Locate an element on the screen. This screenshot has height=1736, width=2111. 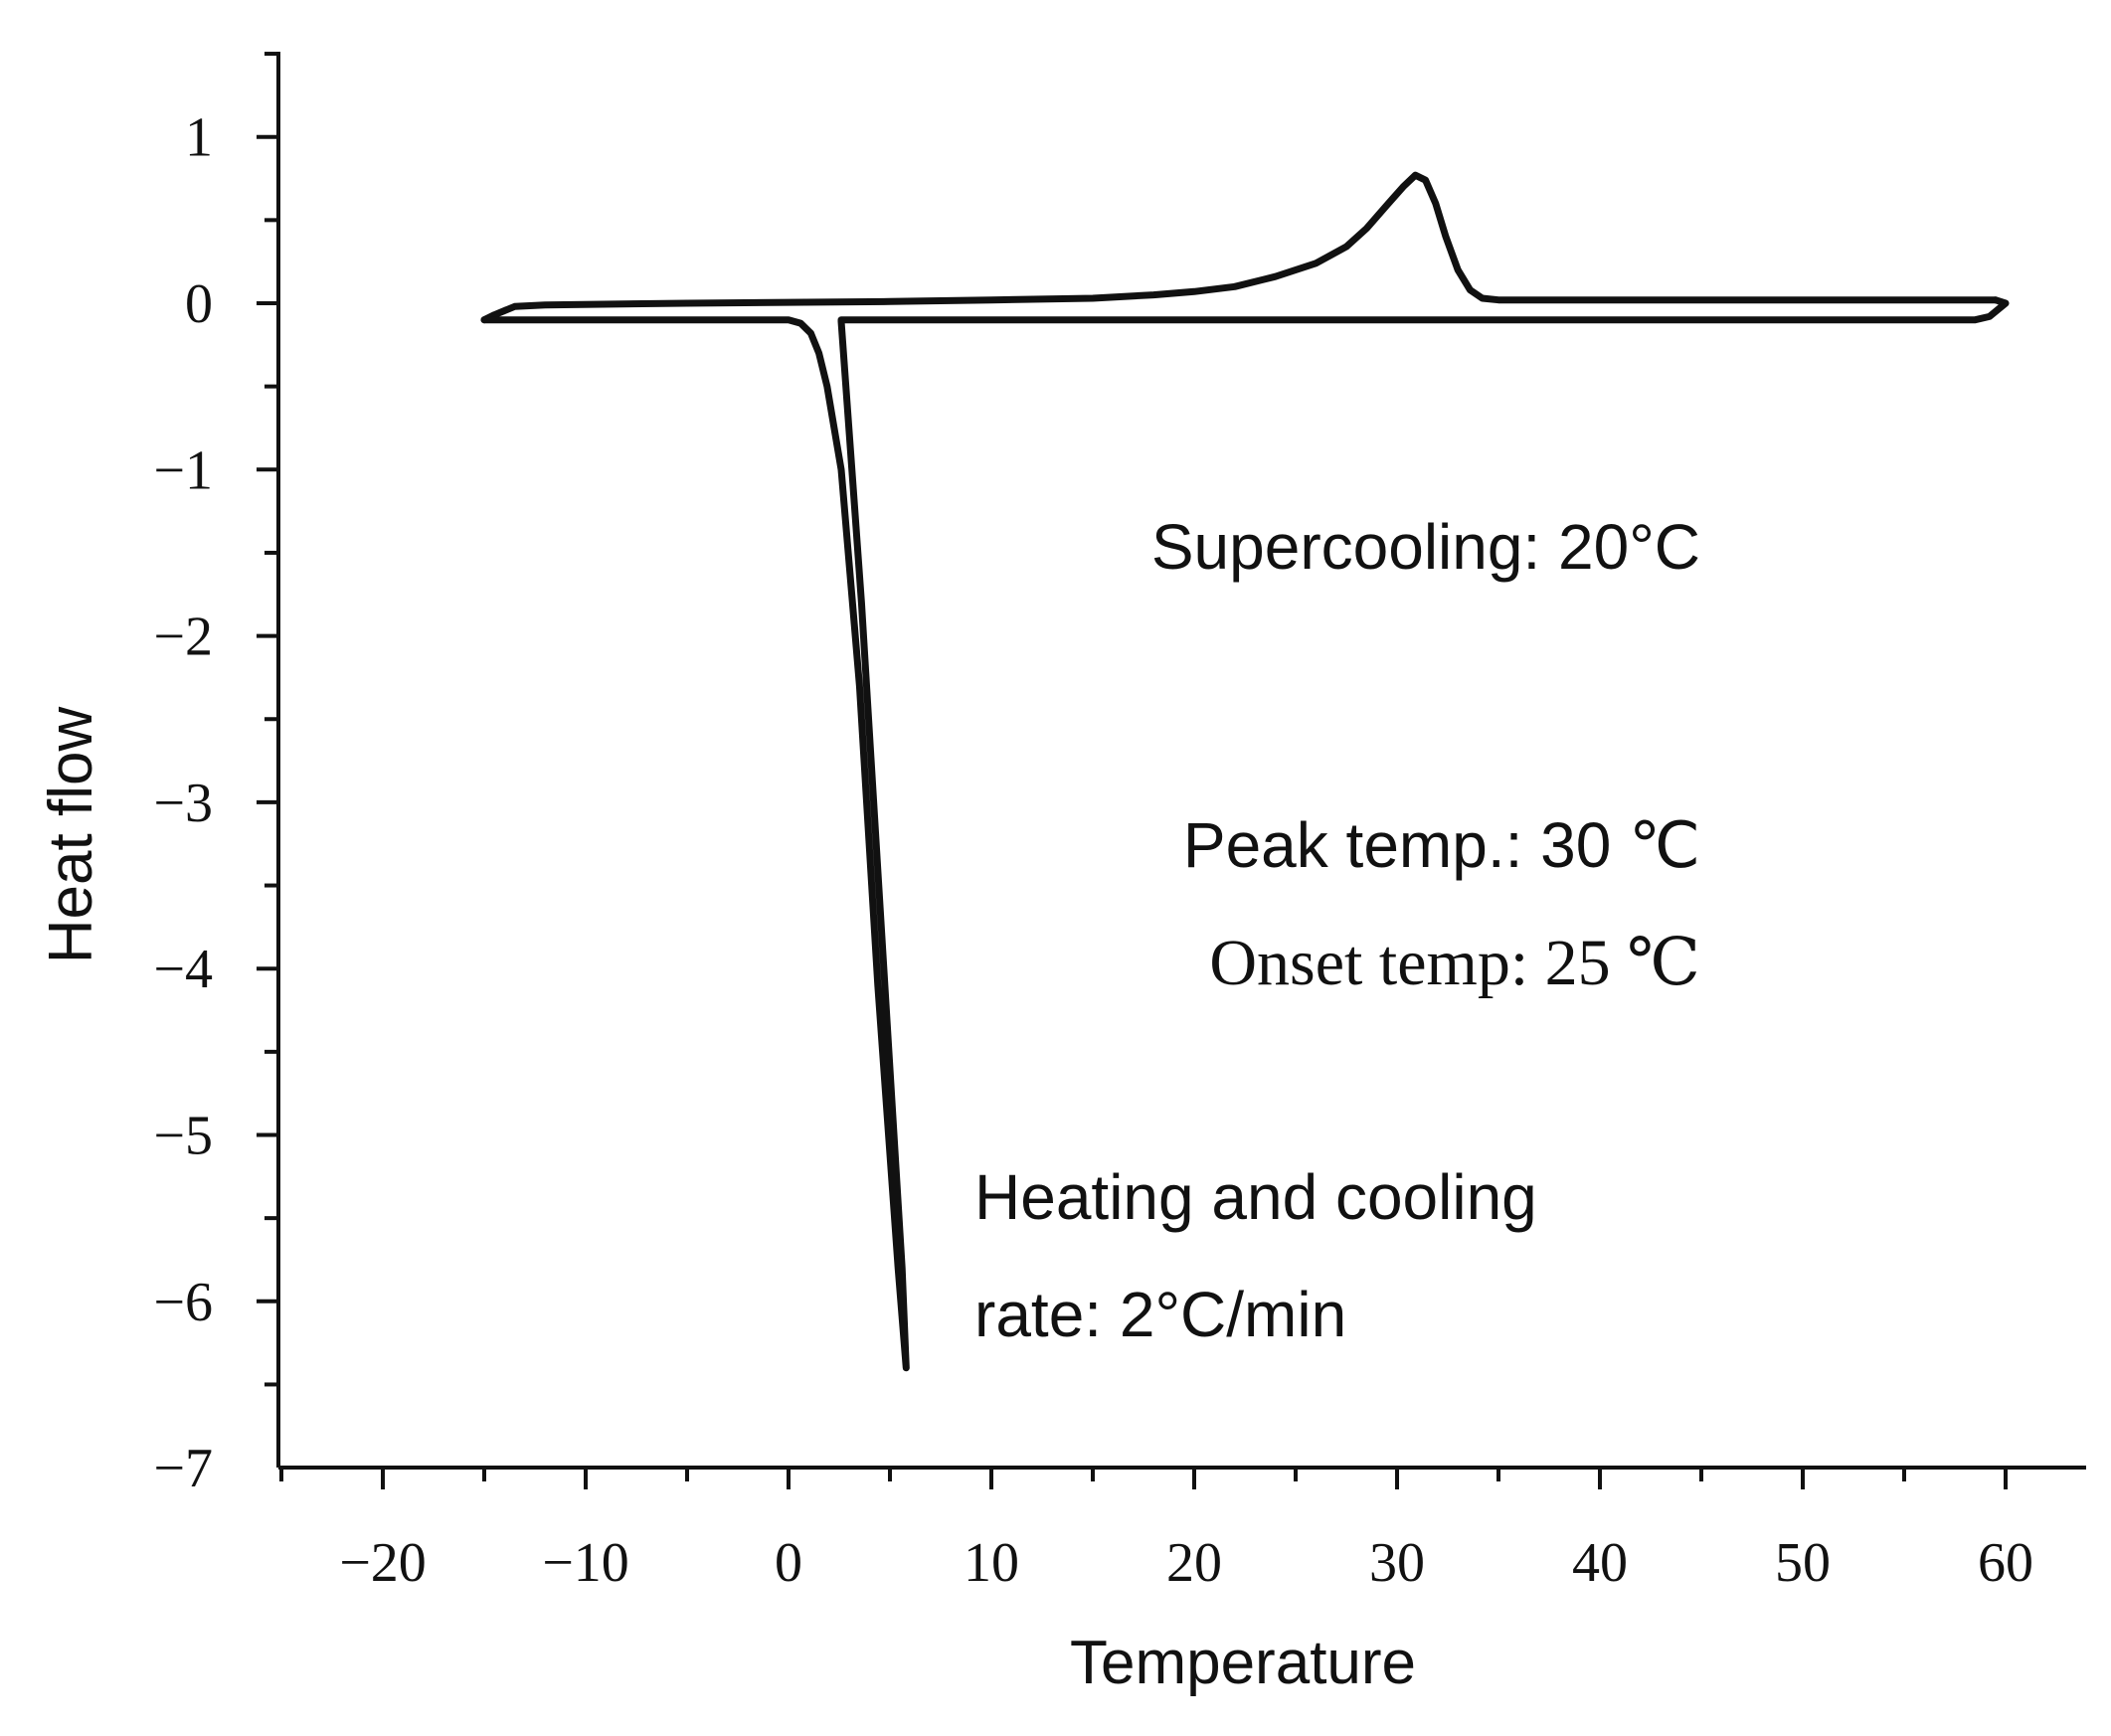
y-tick-label--4: −4 is located at coordinates (183, 969).